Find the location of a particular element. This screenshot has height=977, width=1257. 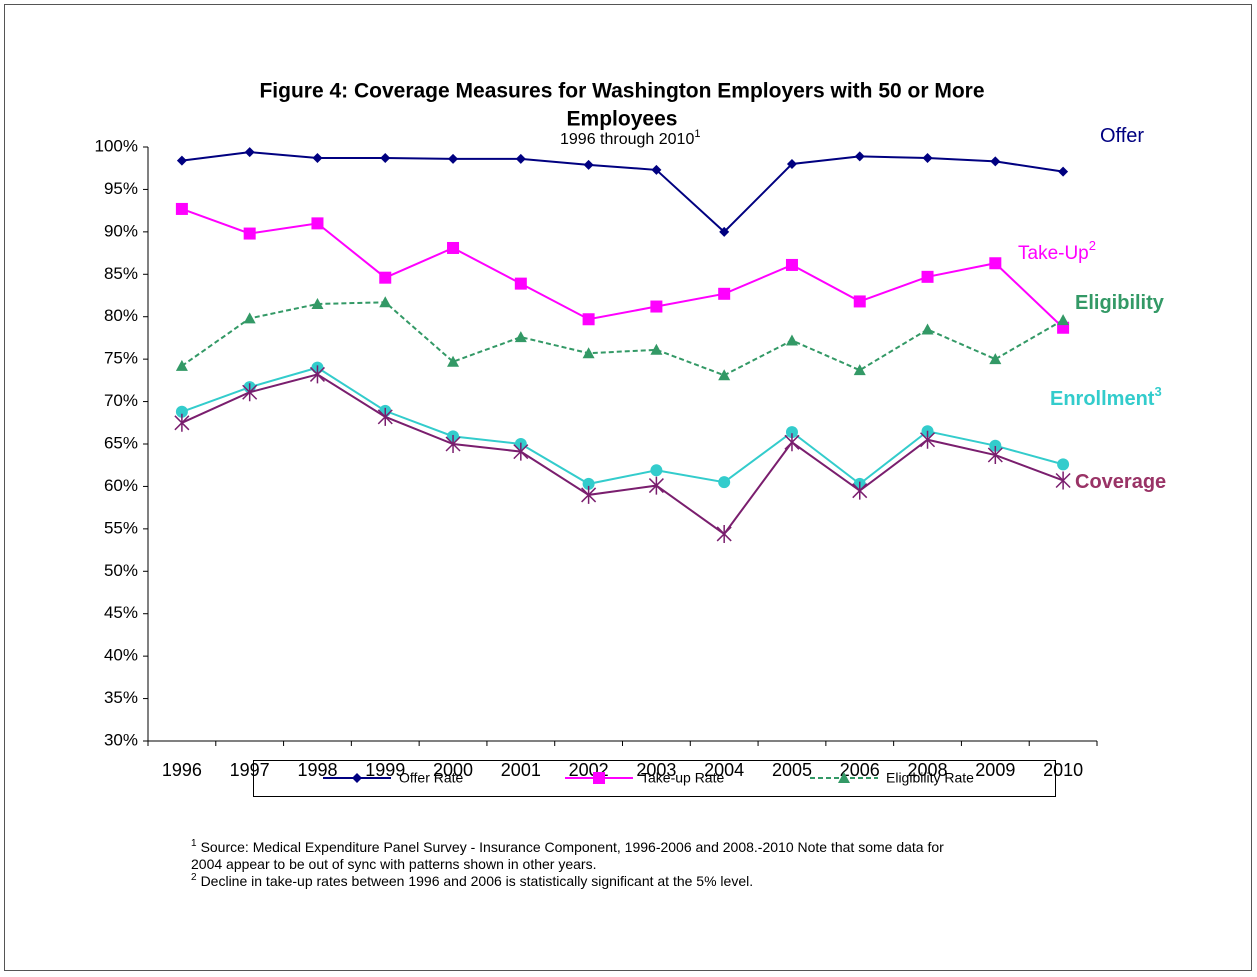

series-label-text: Enrollment is located at coordinates (1102, 399).